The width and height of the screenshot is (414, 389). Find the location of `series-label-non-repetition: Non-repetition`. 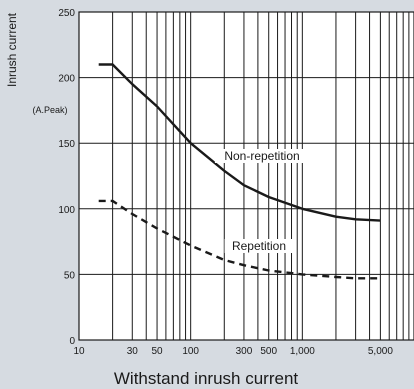

series-label-non-repetition: Non-repetition is located at coordinates (261, 156).